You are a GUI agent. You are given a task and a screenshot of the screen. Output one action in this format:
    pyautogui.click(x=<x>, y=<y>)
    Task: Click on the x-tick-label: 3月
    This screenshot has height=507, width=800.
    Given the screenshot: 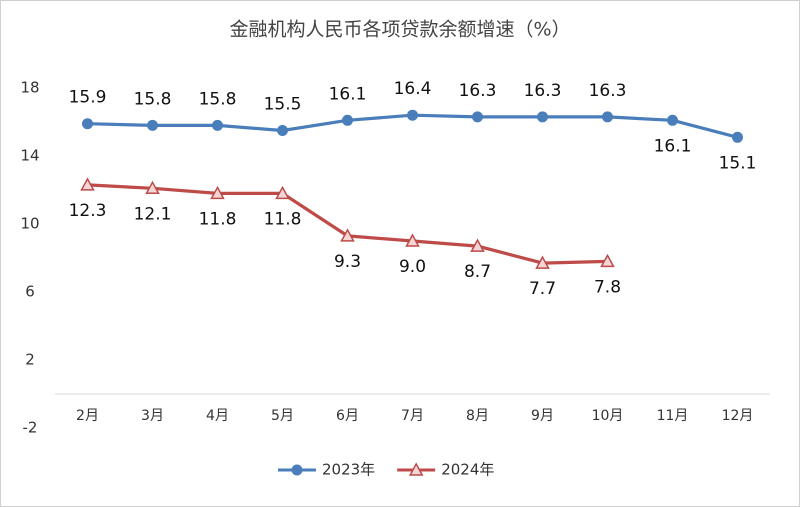 What is the action you would take?
    pyautogui.click(x=152, y=416)
    